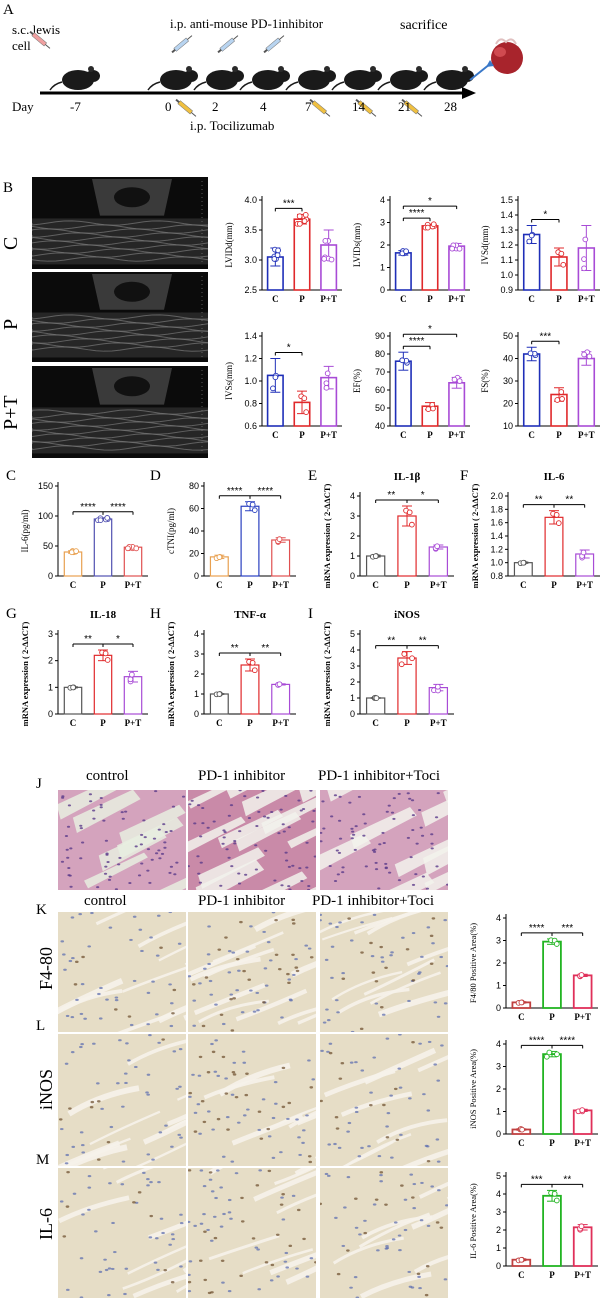 This screenshot has height=1301, width=609. I want to click on panel-letter-c: C, so click(11, 476).